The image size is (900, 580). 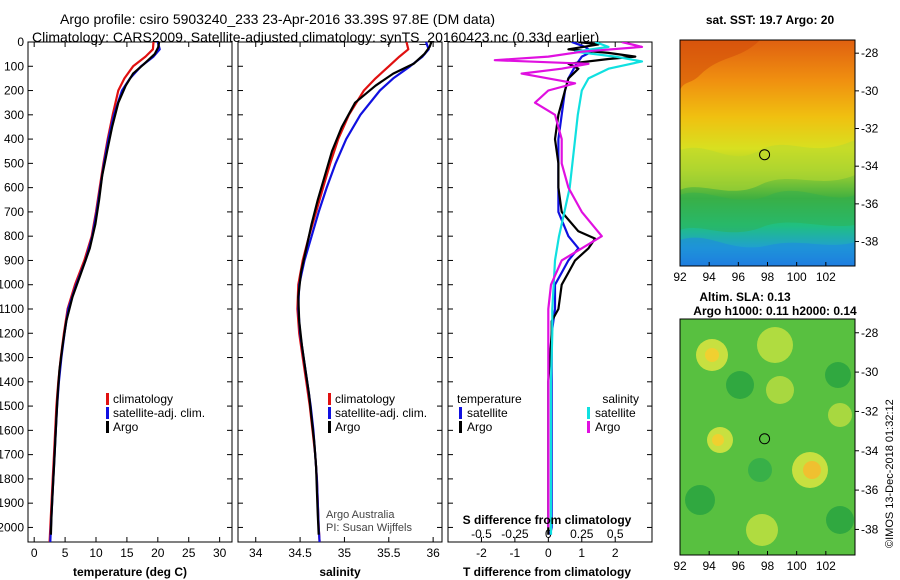 I want to click on sst-front-band, so click(x=767, y=165).